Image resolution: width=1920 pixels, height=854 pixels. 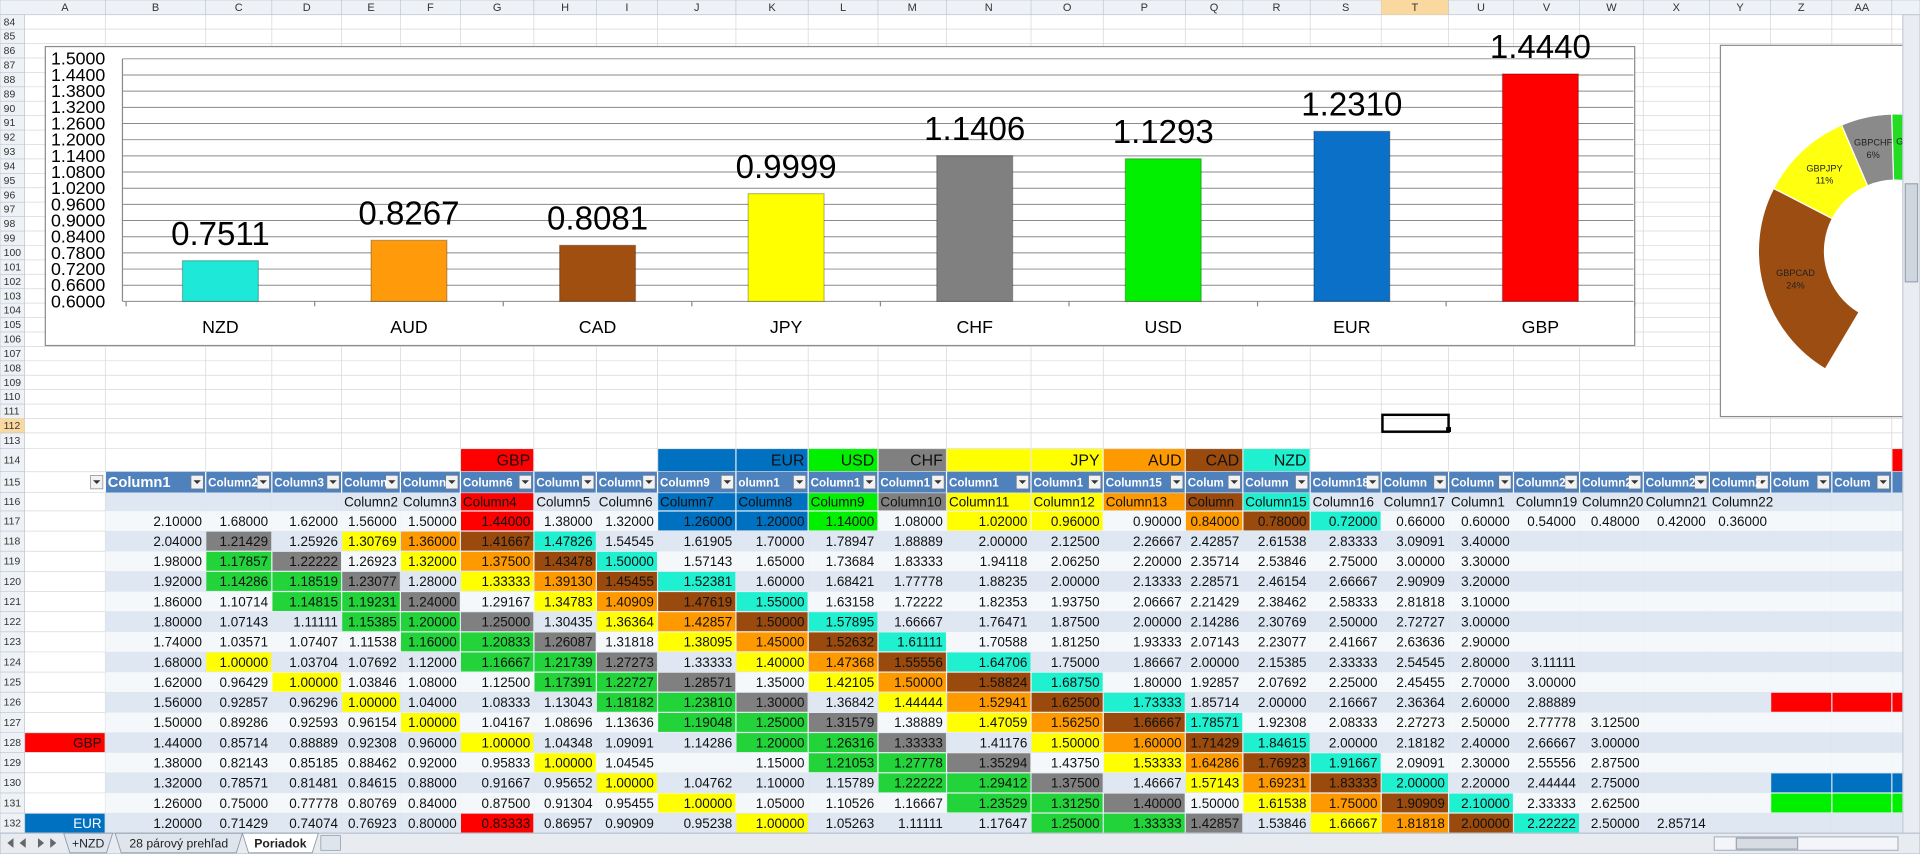 I want to click on new-sheet-tab, so click(x=330, y=843).